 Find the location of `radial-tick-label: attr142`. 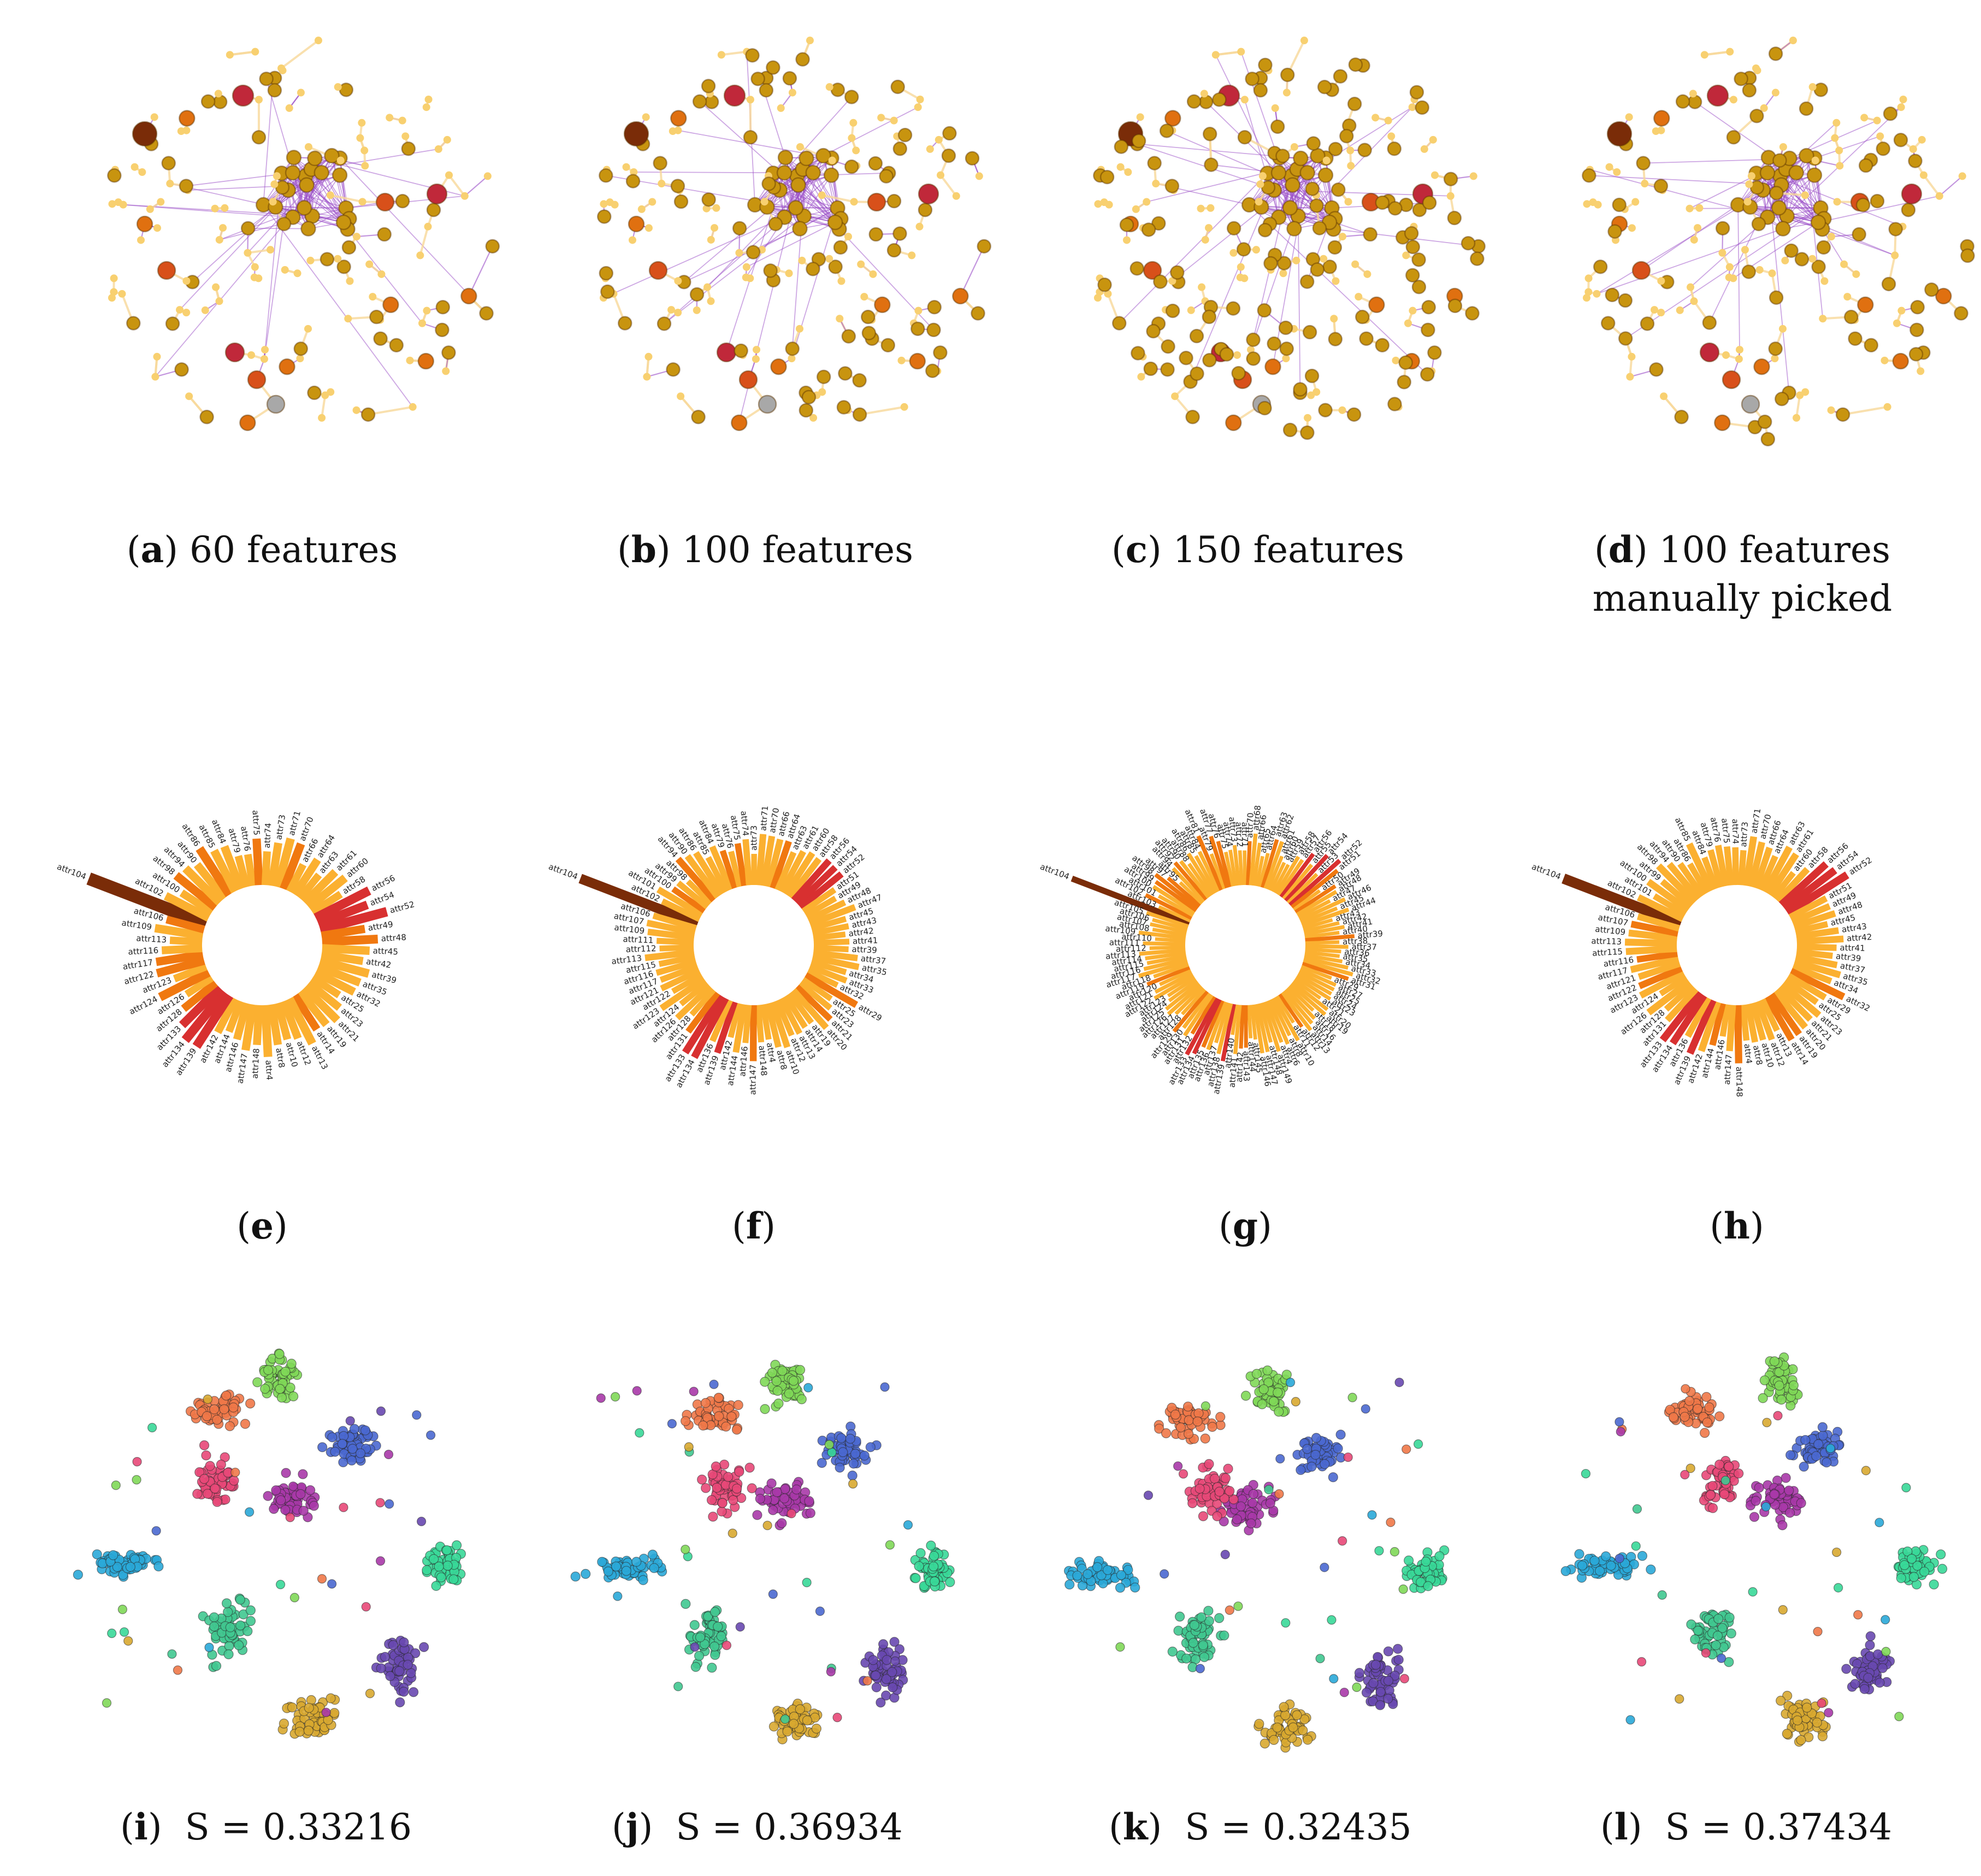

radial-tick-label: attr142 is located at coordinates (1240, 1067).